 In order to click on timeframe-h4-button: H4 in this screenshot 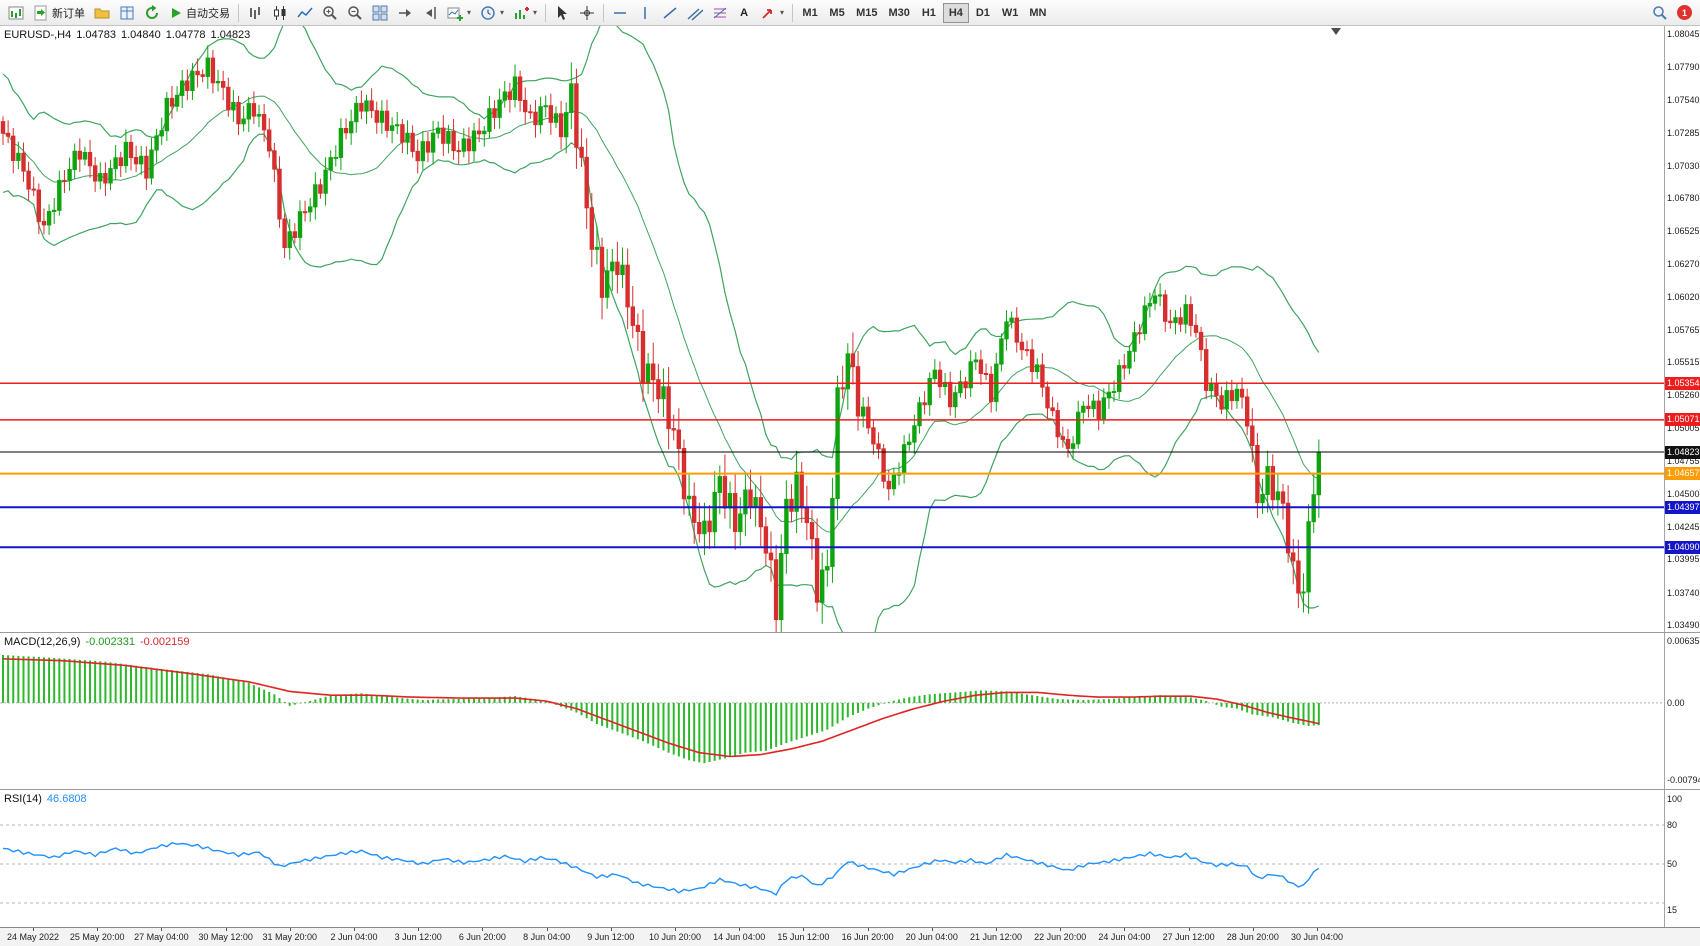, I will do `click(955, 12)`.